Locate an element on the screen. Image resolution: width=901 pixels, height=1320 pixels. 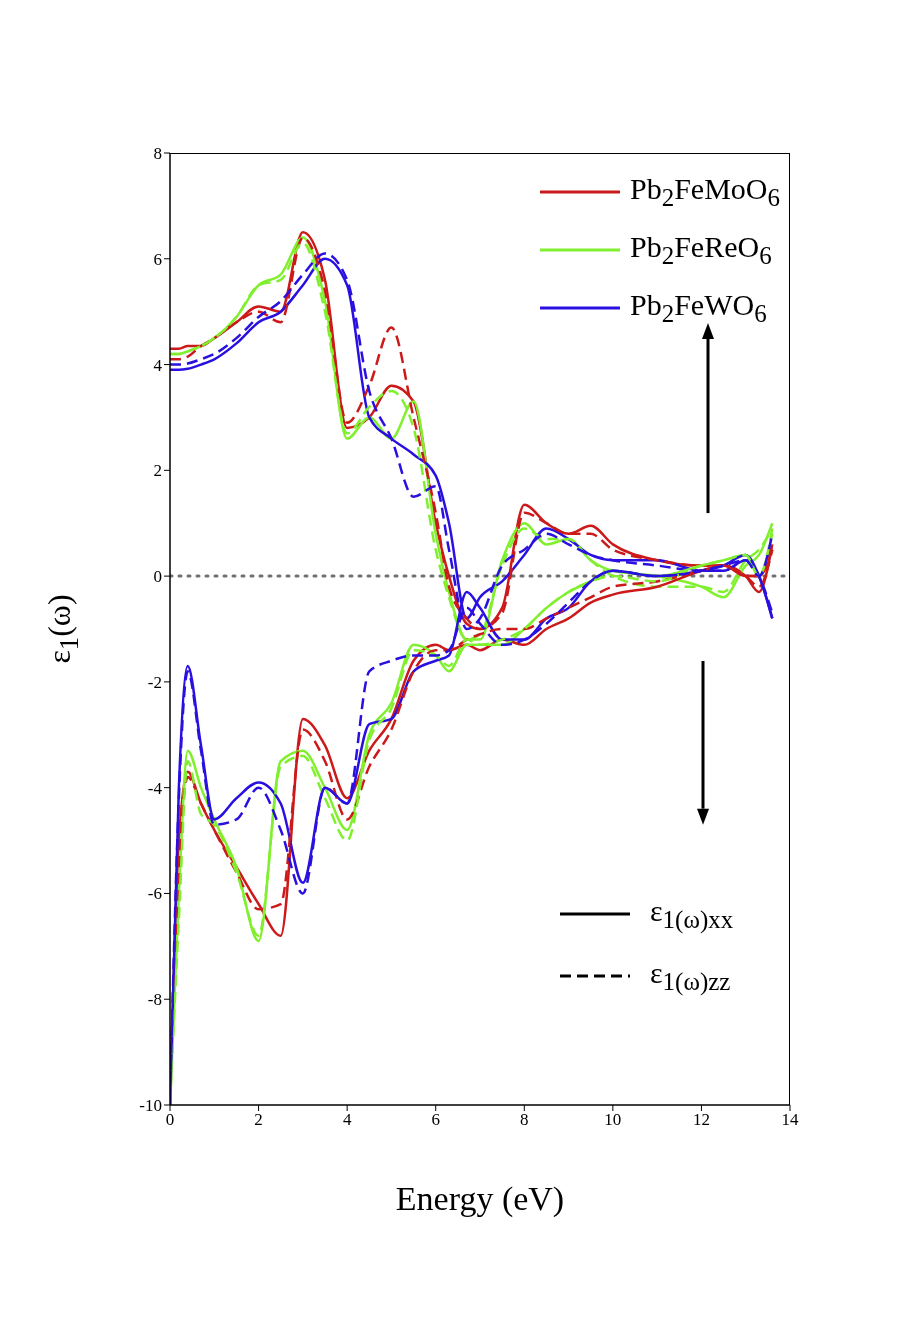
y-tick-label: -4 is located at coordinates (155, 788).